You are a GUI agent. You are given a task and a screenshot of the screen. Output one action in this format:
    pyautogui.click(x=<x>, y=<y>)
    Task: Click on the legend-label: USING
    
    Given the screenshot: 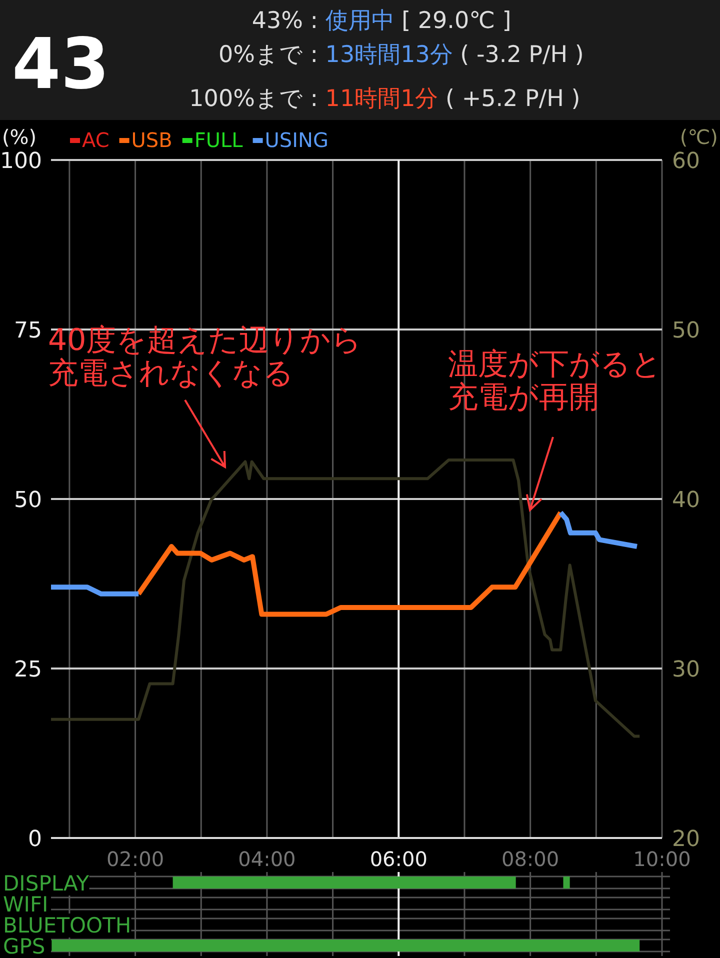 What is the action you would take?
    pyautogui.click(x=296, y=140)
    